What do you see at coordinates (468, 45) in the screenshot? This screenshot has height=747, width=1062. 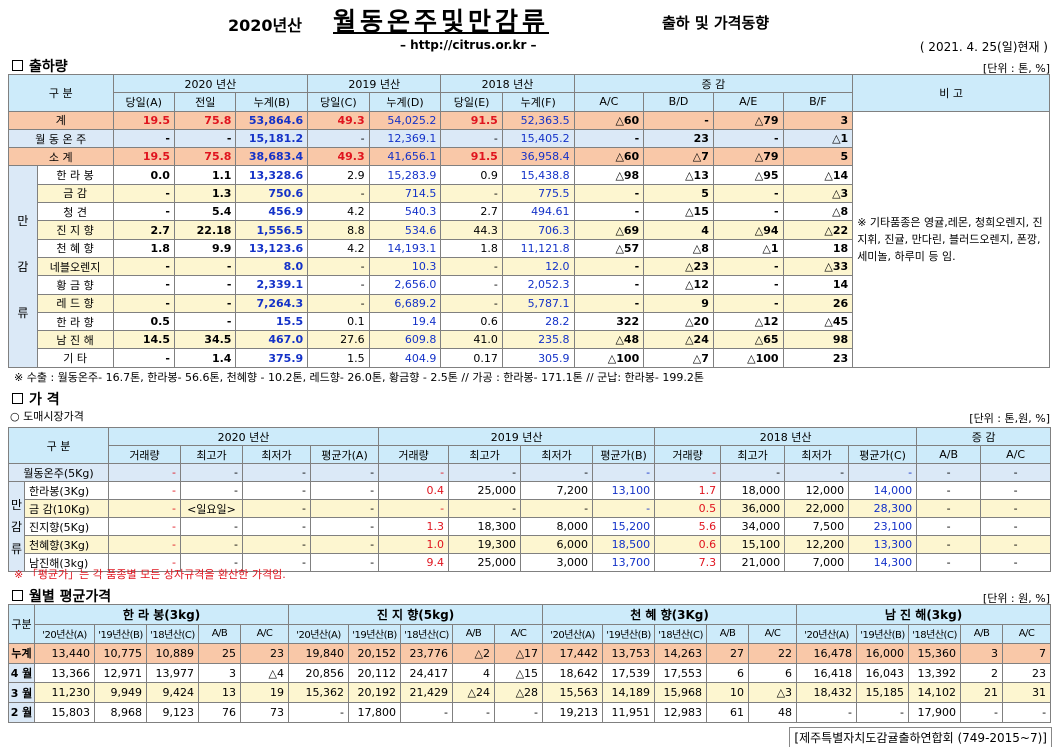 I see `site-url: – http://citrus.or.kr –` at bounding box center [468, 45].